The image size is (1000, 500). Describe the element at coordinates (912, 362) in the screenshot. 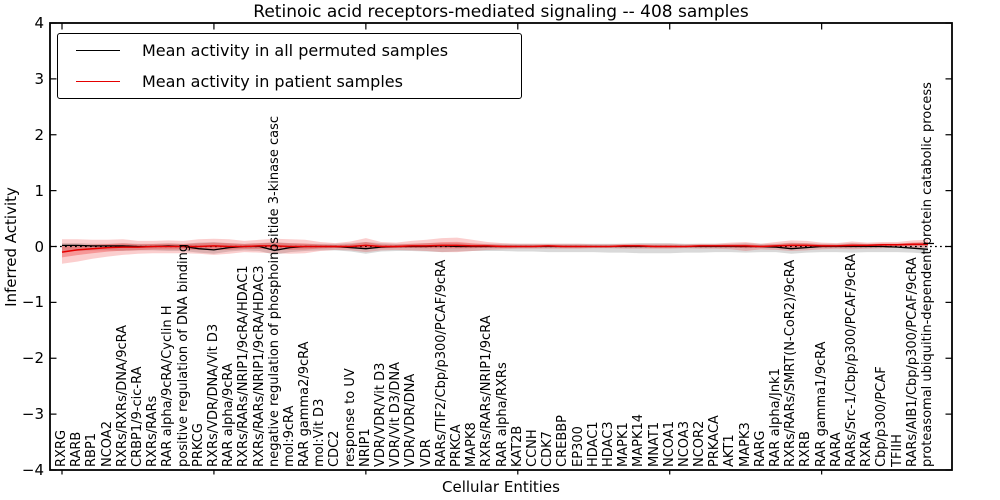

I see `x-tick-label: RARs/AIB1/Cbp/p300/PCAF/9cRA` at that location.